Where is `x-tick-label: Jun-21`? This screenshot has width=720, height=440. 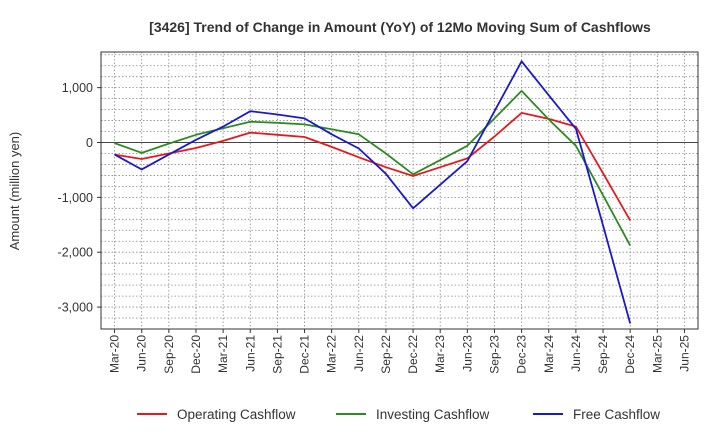
x-tick-label: Jun-21 is located at coordinates (250, 353).